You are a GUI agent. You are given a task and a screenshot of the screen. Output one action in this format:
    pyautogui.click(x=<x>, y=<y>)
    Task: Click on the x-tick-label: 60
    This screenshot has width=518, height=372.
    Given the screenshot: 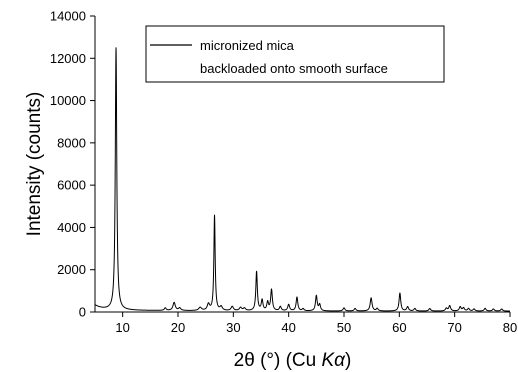 What is the action you would take?
    pyautogui.click(x=399, y=327)
    